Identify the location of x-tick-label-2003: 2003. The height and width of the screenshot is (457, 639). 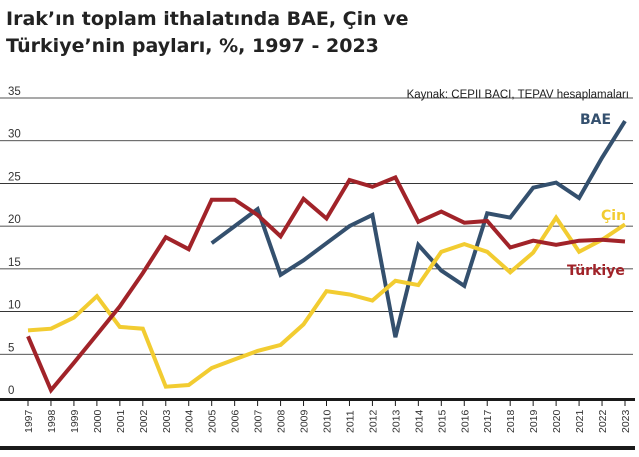
(167, 421).